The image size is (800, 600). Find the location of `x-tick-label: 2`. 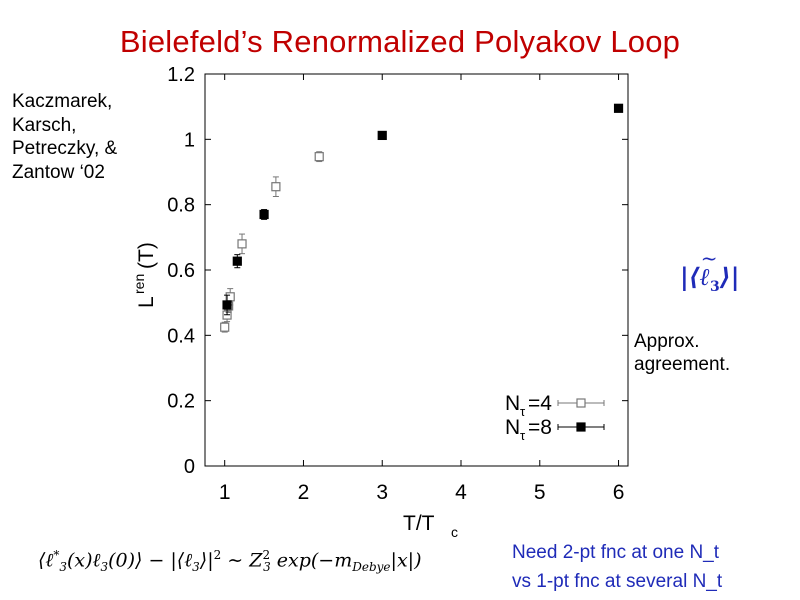

x-tick-label: 2 is located at coordinates (304, 492).